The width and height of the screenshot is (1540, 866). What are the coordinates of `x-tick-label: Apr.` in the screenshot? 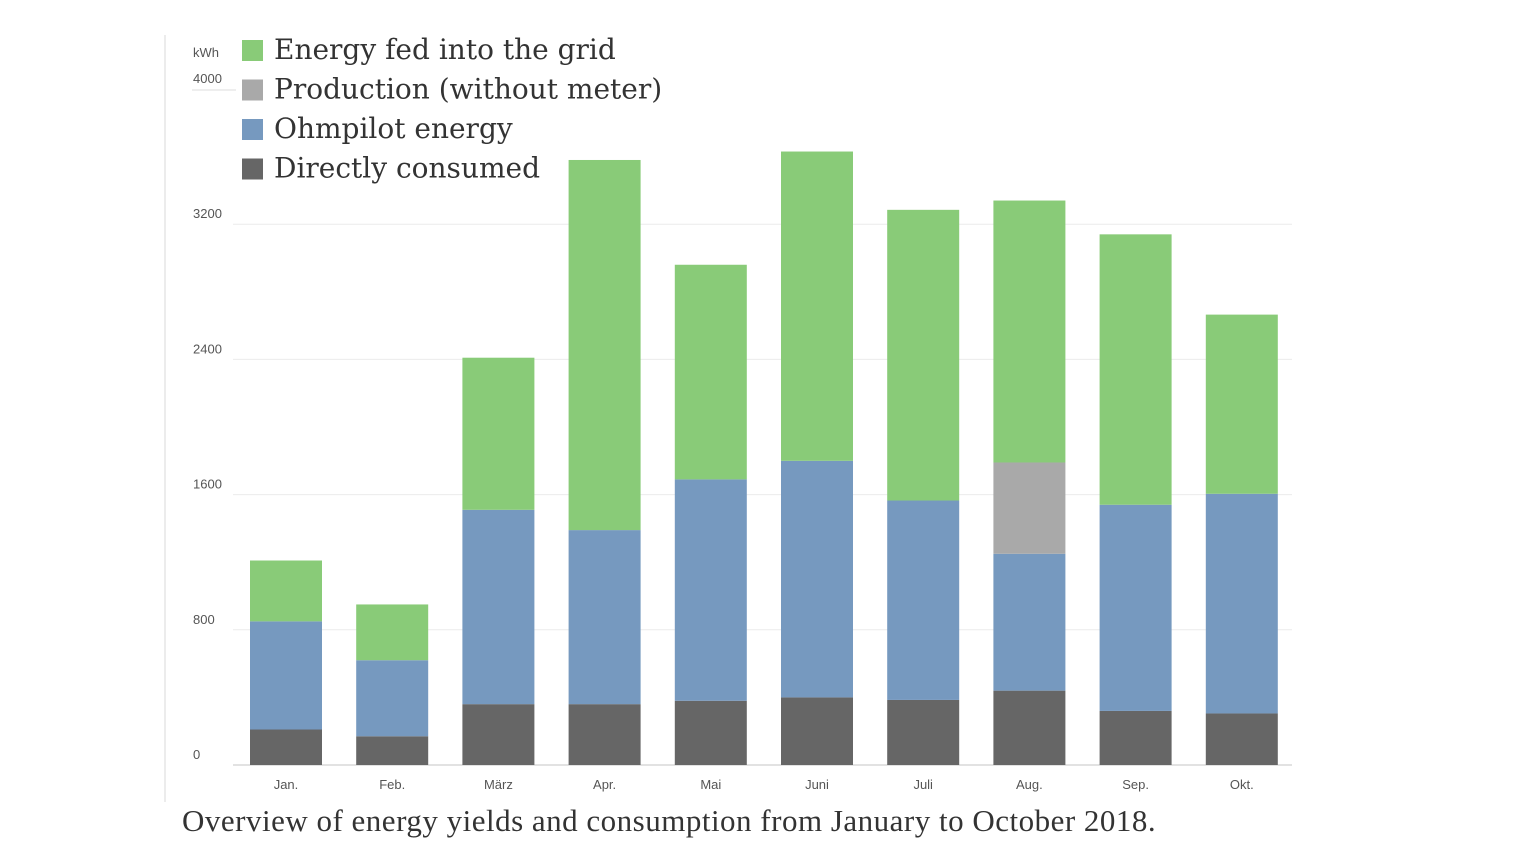 It's located at (604, 784).